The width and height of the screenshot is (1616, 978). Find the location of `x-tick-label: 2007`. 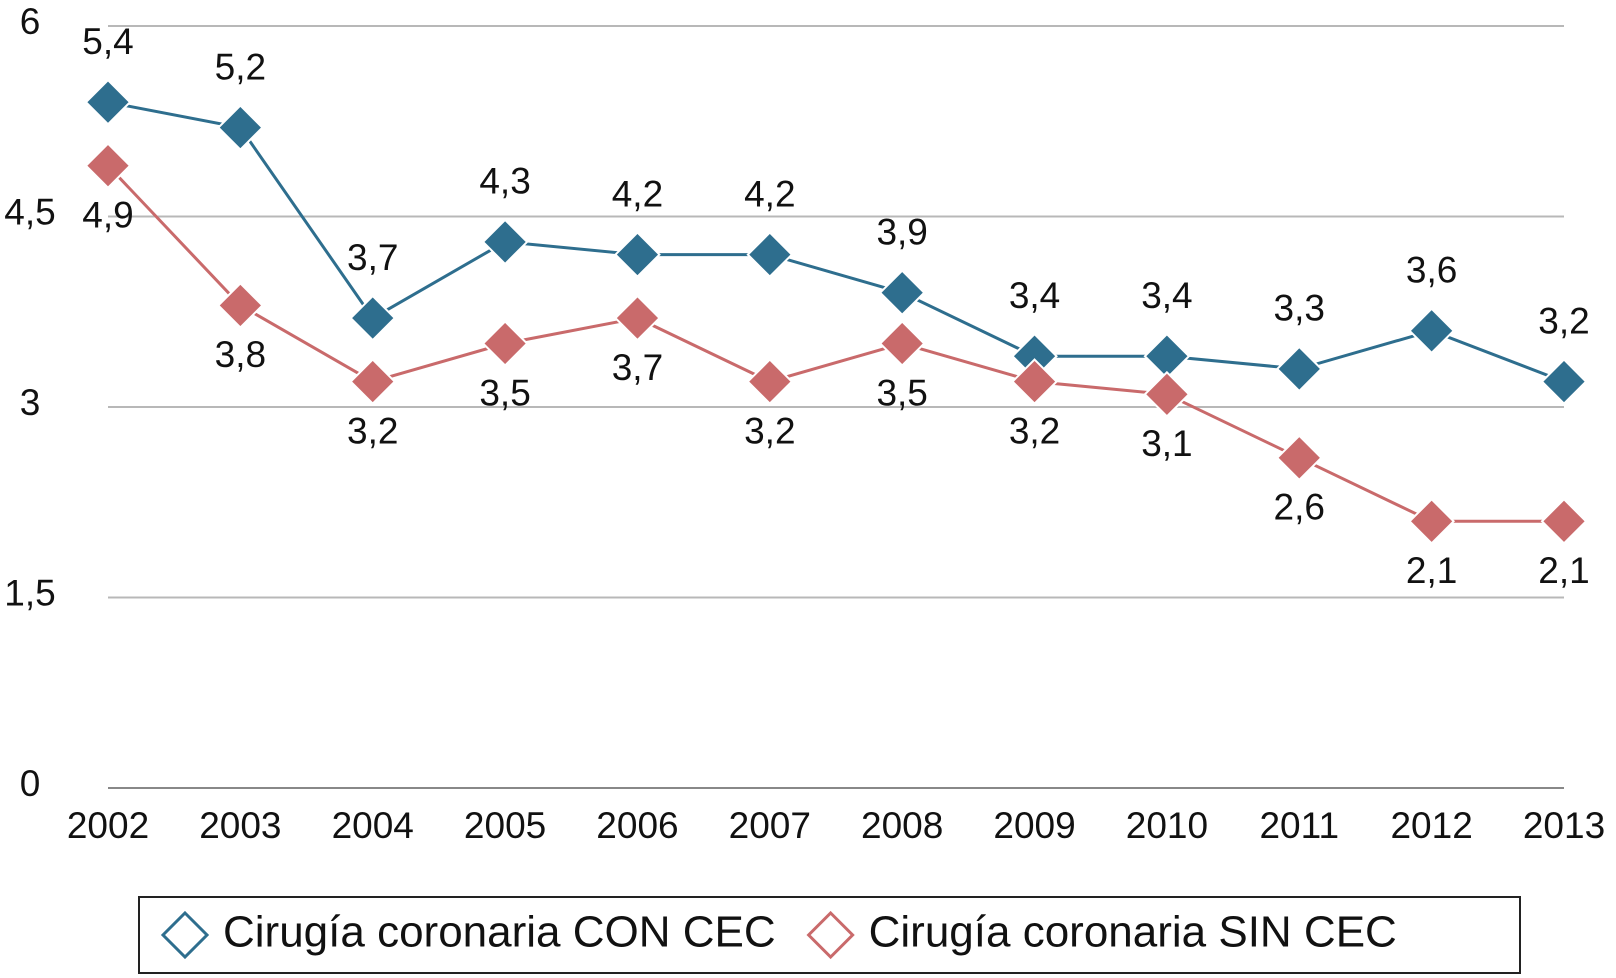

x-tick-label: 2007 is located at coordinates (770, 825).